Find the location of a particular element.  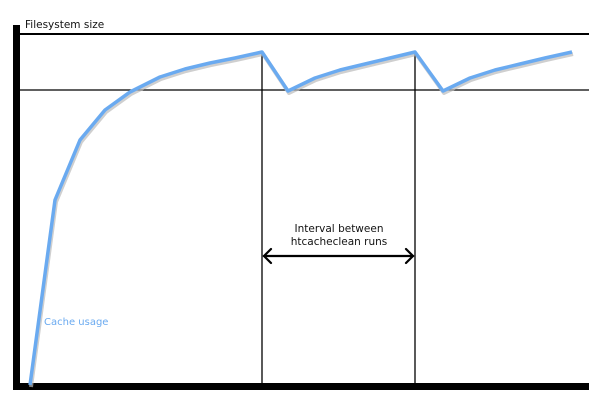

interval-arrow is located at coordinates (338, 256).